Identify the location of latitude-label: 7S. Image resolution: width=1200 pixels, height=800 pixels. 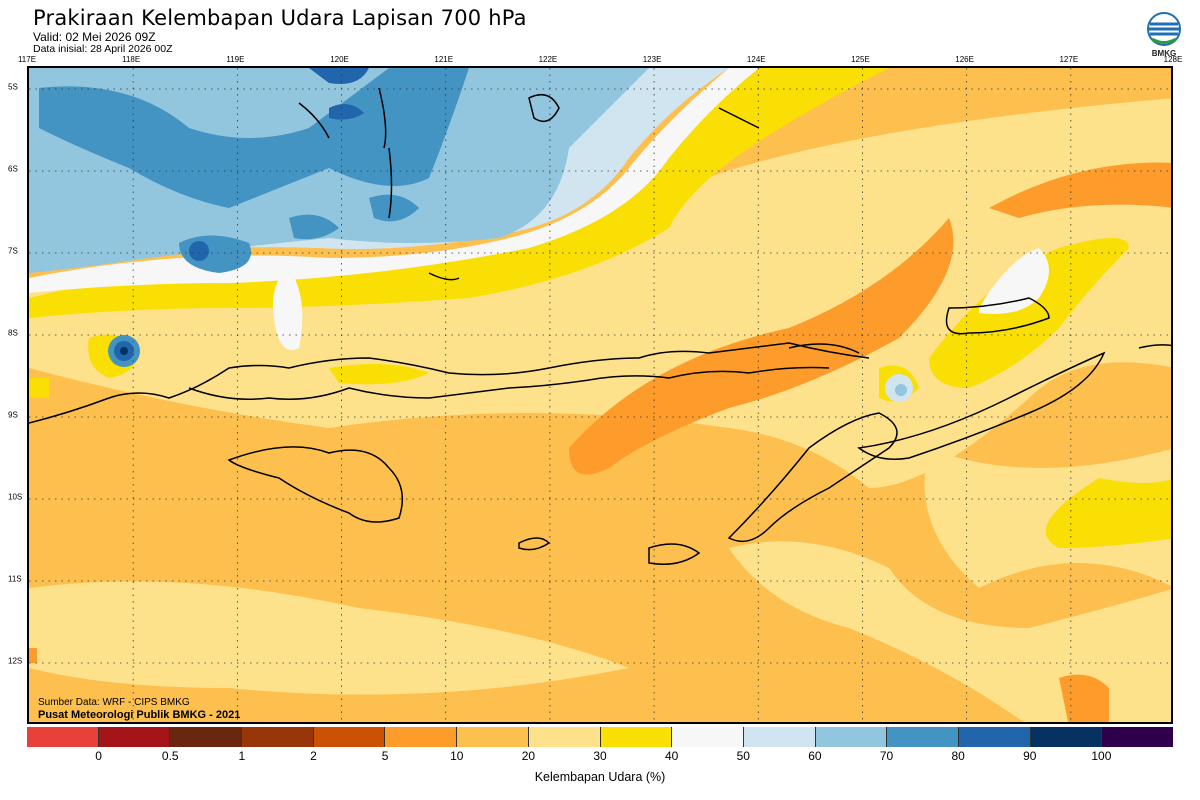
(13, 251).